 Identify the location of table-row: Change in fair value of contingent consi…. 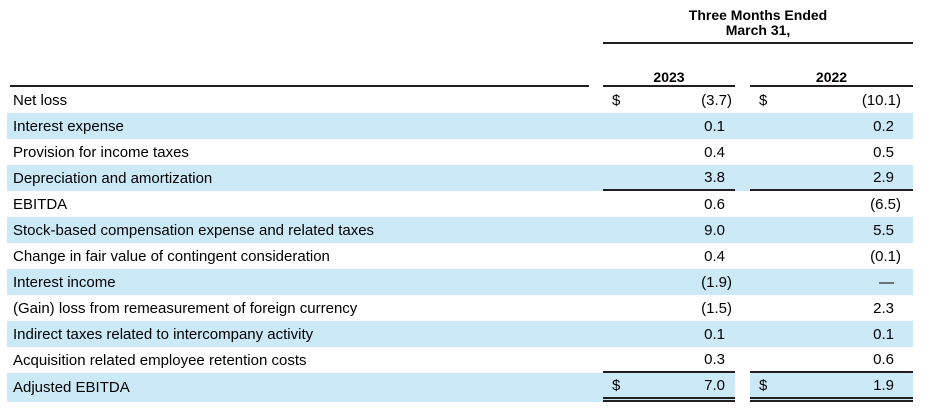
(460, 256).